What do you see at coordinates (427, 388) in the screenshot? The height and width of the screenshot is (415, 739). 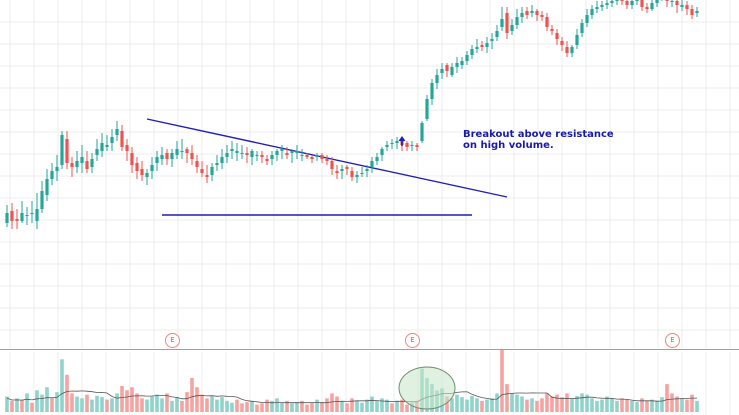 I see `volume-highlight-ellipse` at bounding box center [427, 388].